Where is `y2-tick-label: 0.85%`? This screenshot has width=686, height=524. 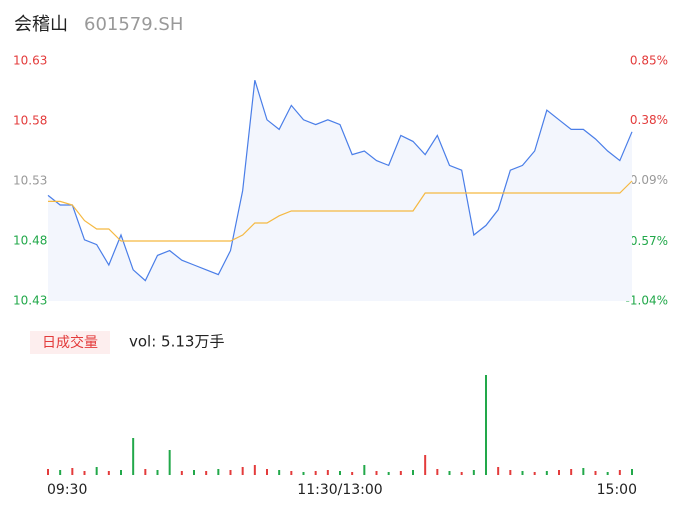 y2-tick-label: 0.85% is located at coordinates (649, 61).